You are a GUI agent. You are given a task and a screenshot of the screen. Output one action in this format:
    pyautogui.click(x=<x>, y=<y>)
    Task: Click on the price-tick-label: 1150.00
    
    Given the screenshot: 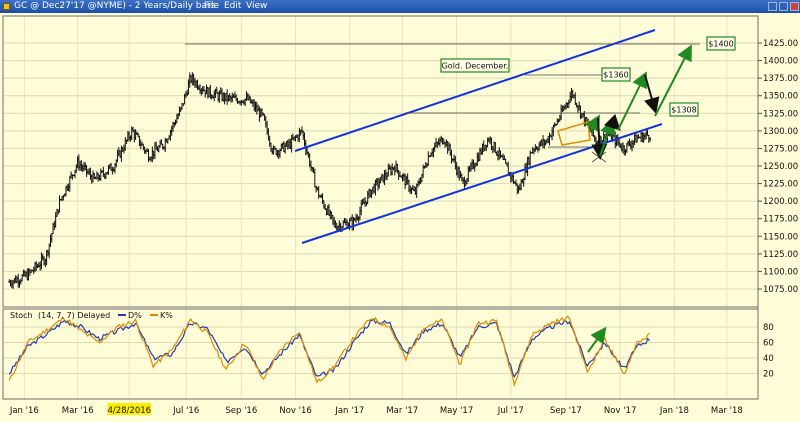 What is the action you would take?
    pyautogui.click(x=780, y=237)
    